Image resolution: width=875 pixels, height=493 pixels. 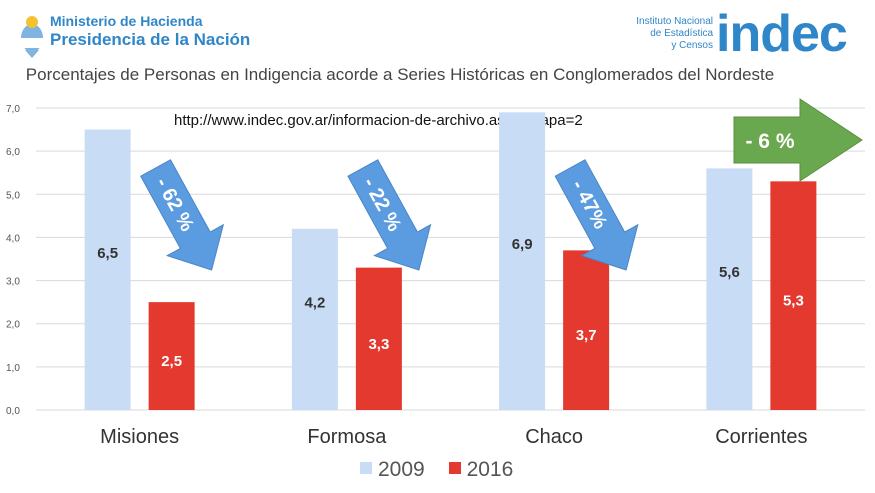 I want to click on institute-line-2: de Estadística, so click(x=681, y=33).